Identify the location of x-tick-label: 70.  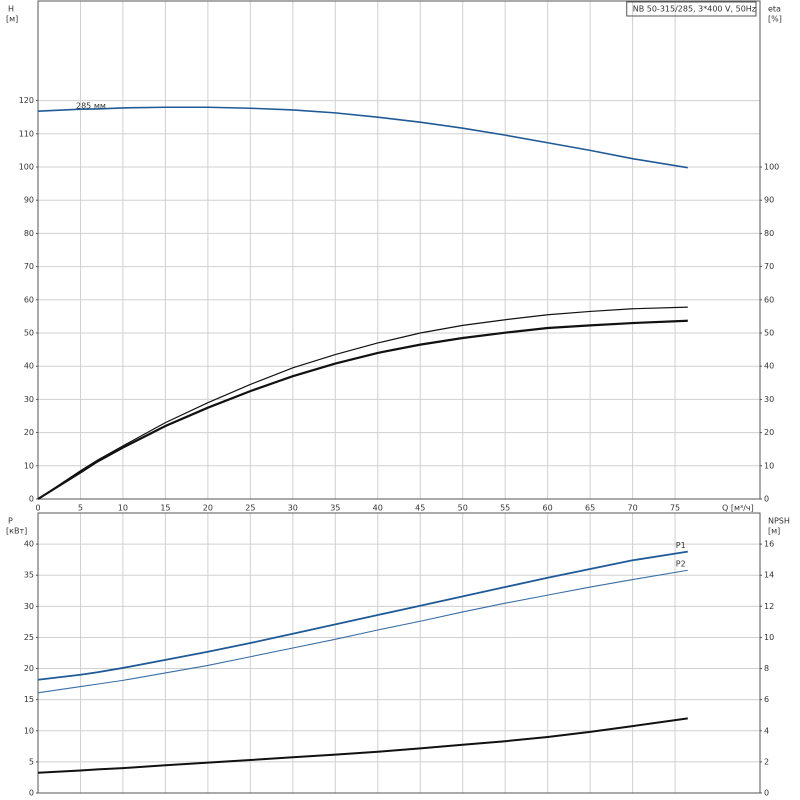
(632, 508).